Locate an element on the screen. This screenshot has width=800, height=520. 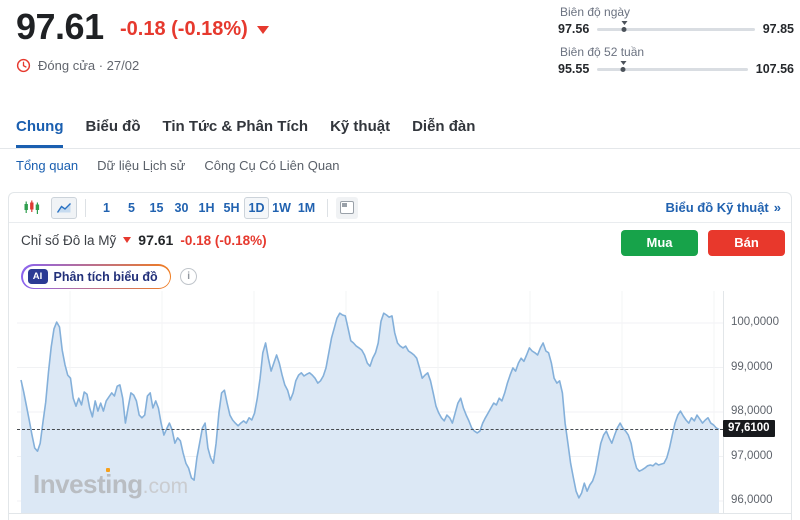
tab-chung: Chung is located at coordinates (40, 133).